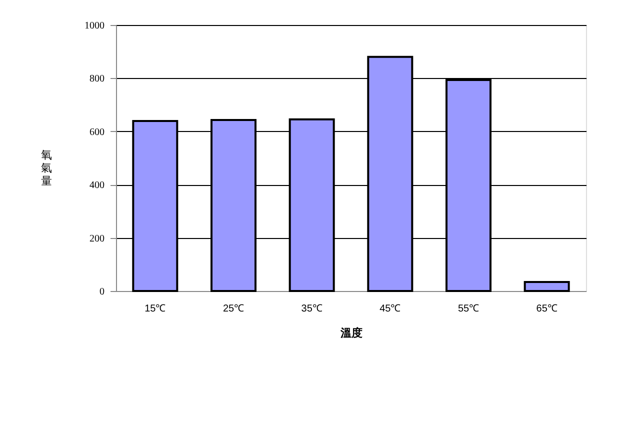  Describe the element at coordinates (94, 26) in the screenshot. I see `y-tick-label: 1000` at that location.